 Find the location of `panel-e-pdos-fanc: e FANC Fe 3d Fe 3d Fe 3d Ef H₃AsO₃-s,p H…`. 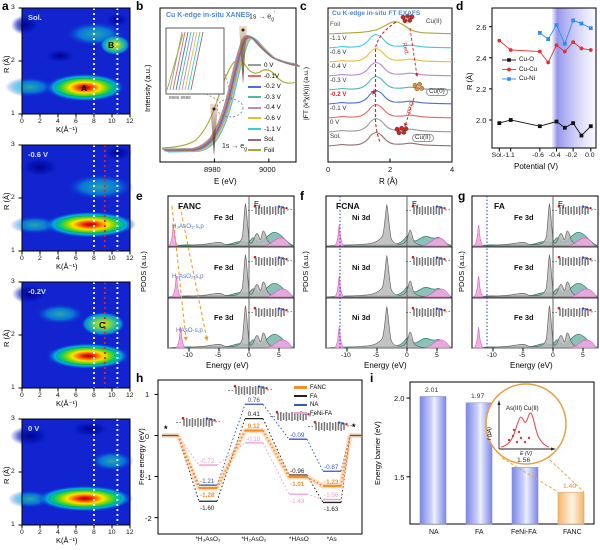

panel-e-pdos-fanc: e FANC Fe 3d Fe 3d Fe 3d Ef H₃AsO₃-s,p H… is located at coordinates (218, 281).